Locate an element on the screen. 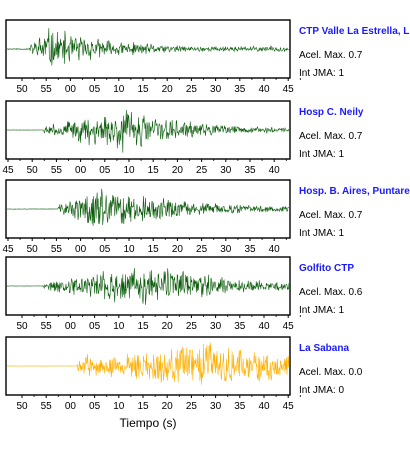  int-jma: Int JMA: 0 is located at coordinates (321, 390).